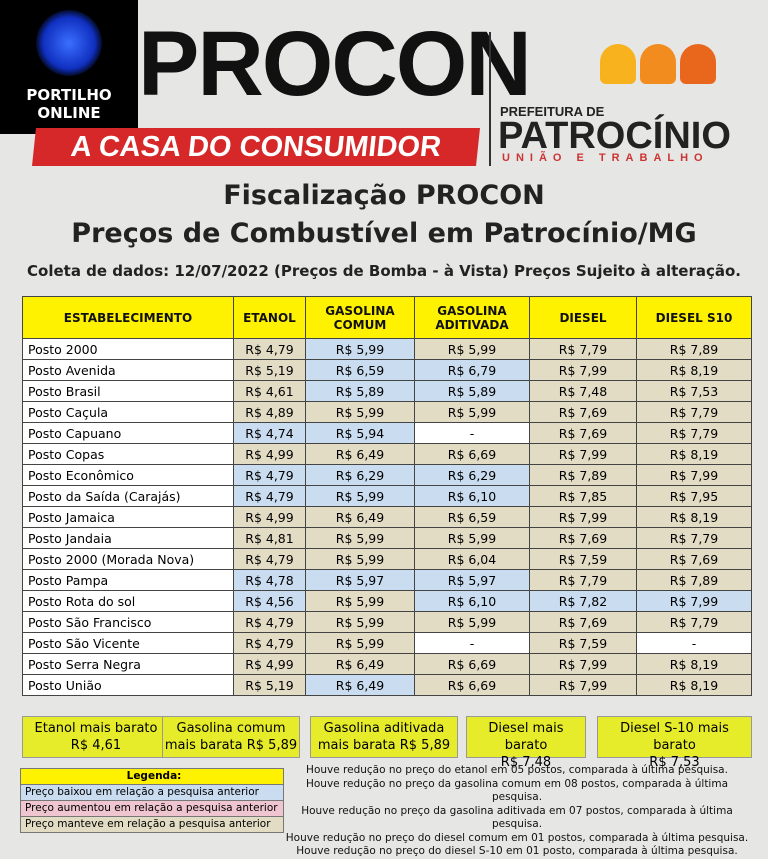  What do you see at coordinates (583, 538) in the screenshot?
I see `price: R$ 7,69` at bounding box center [583, 538].